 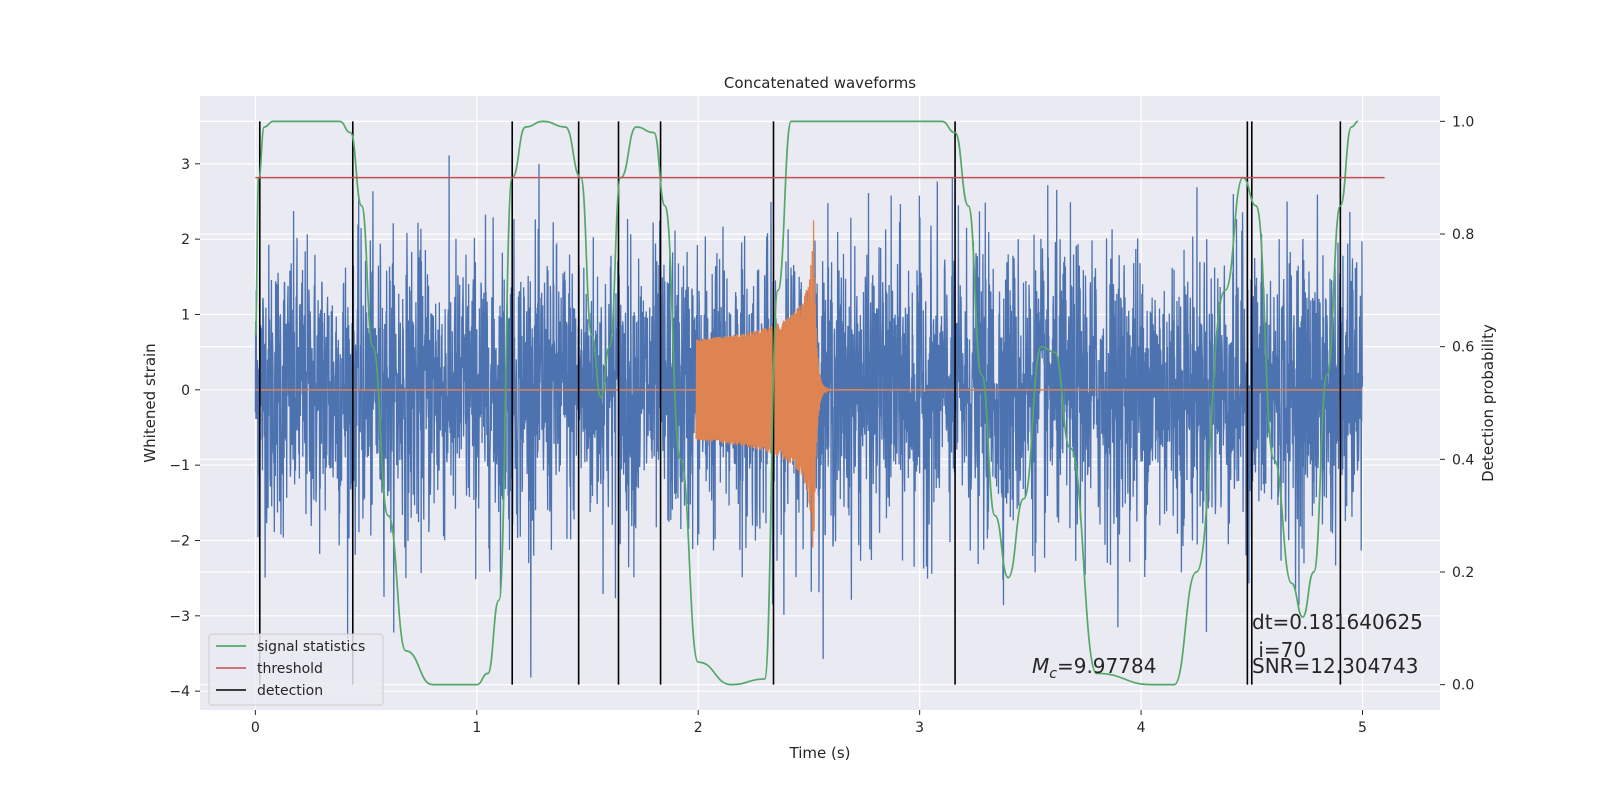 What do you see at coordinates (1053, 674) in the screenshot?
I see `mc-subscript: c` at bounding box center [1053, 674].